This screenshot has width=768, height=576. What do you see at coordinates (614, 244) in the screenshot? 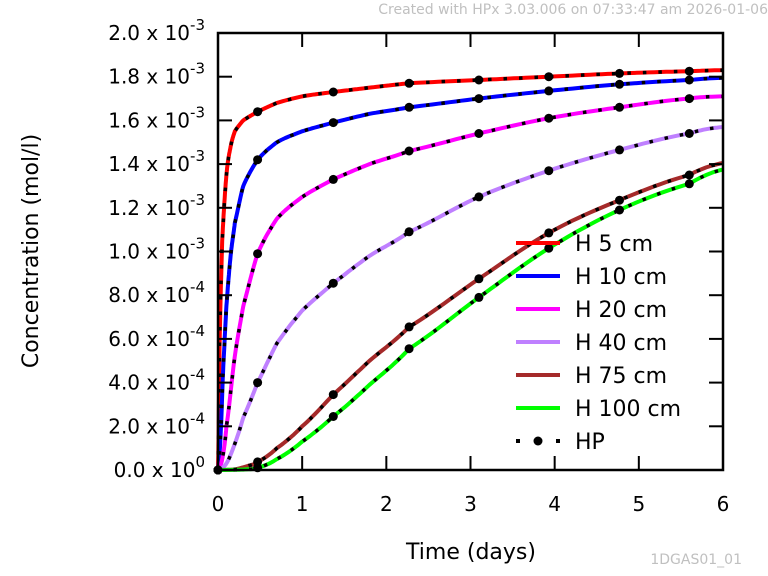
I see `legend-label: H 5 cm` at bounding box center [614, 244].